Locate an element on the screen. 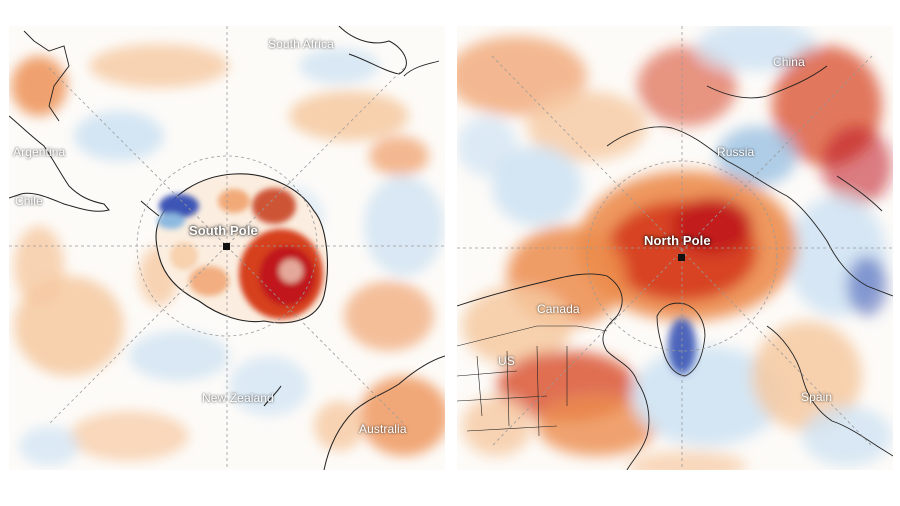  label-argentina: Argentina is located at coordinates (39, 152).